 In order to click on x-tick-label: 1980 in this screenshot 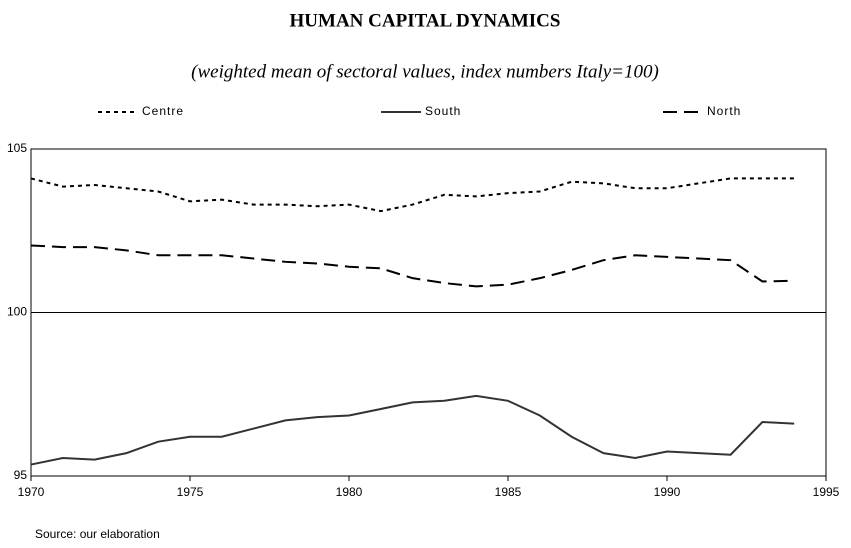, I will do `click(349, 492)`.